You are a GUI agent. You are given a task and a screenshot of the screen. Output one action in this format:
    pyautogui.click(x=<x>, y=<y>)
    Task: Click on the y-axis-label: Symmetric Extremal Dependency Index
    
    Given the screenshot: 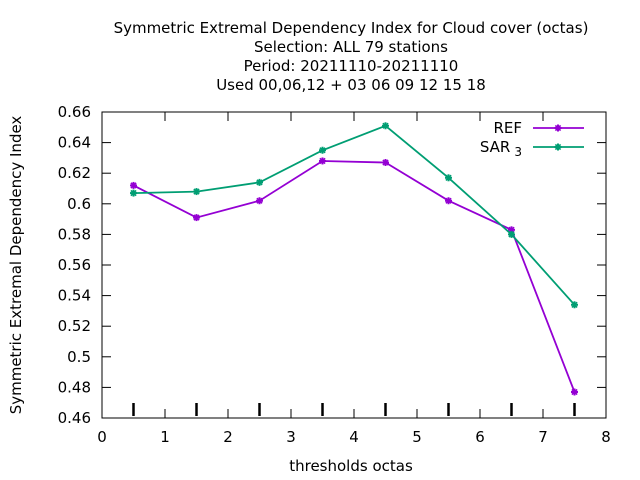 What is the action you would take?
    pyautogui.click(x=16, y=265)
    